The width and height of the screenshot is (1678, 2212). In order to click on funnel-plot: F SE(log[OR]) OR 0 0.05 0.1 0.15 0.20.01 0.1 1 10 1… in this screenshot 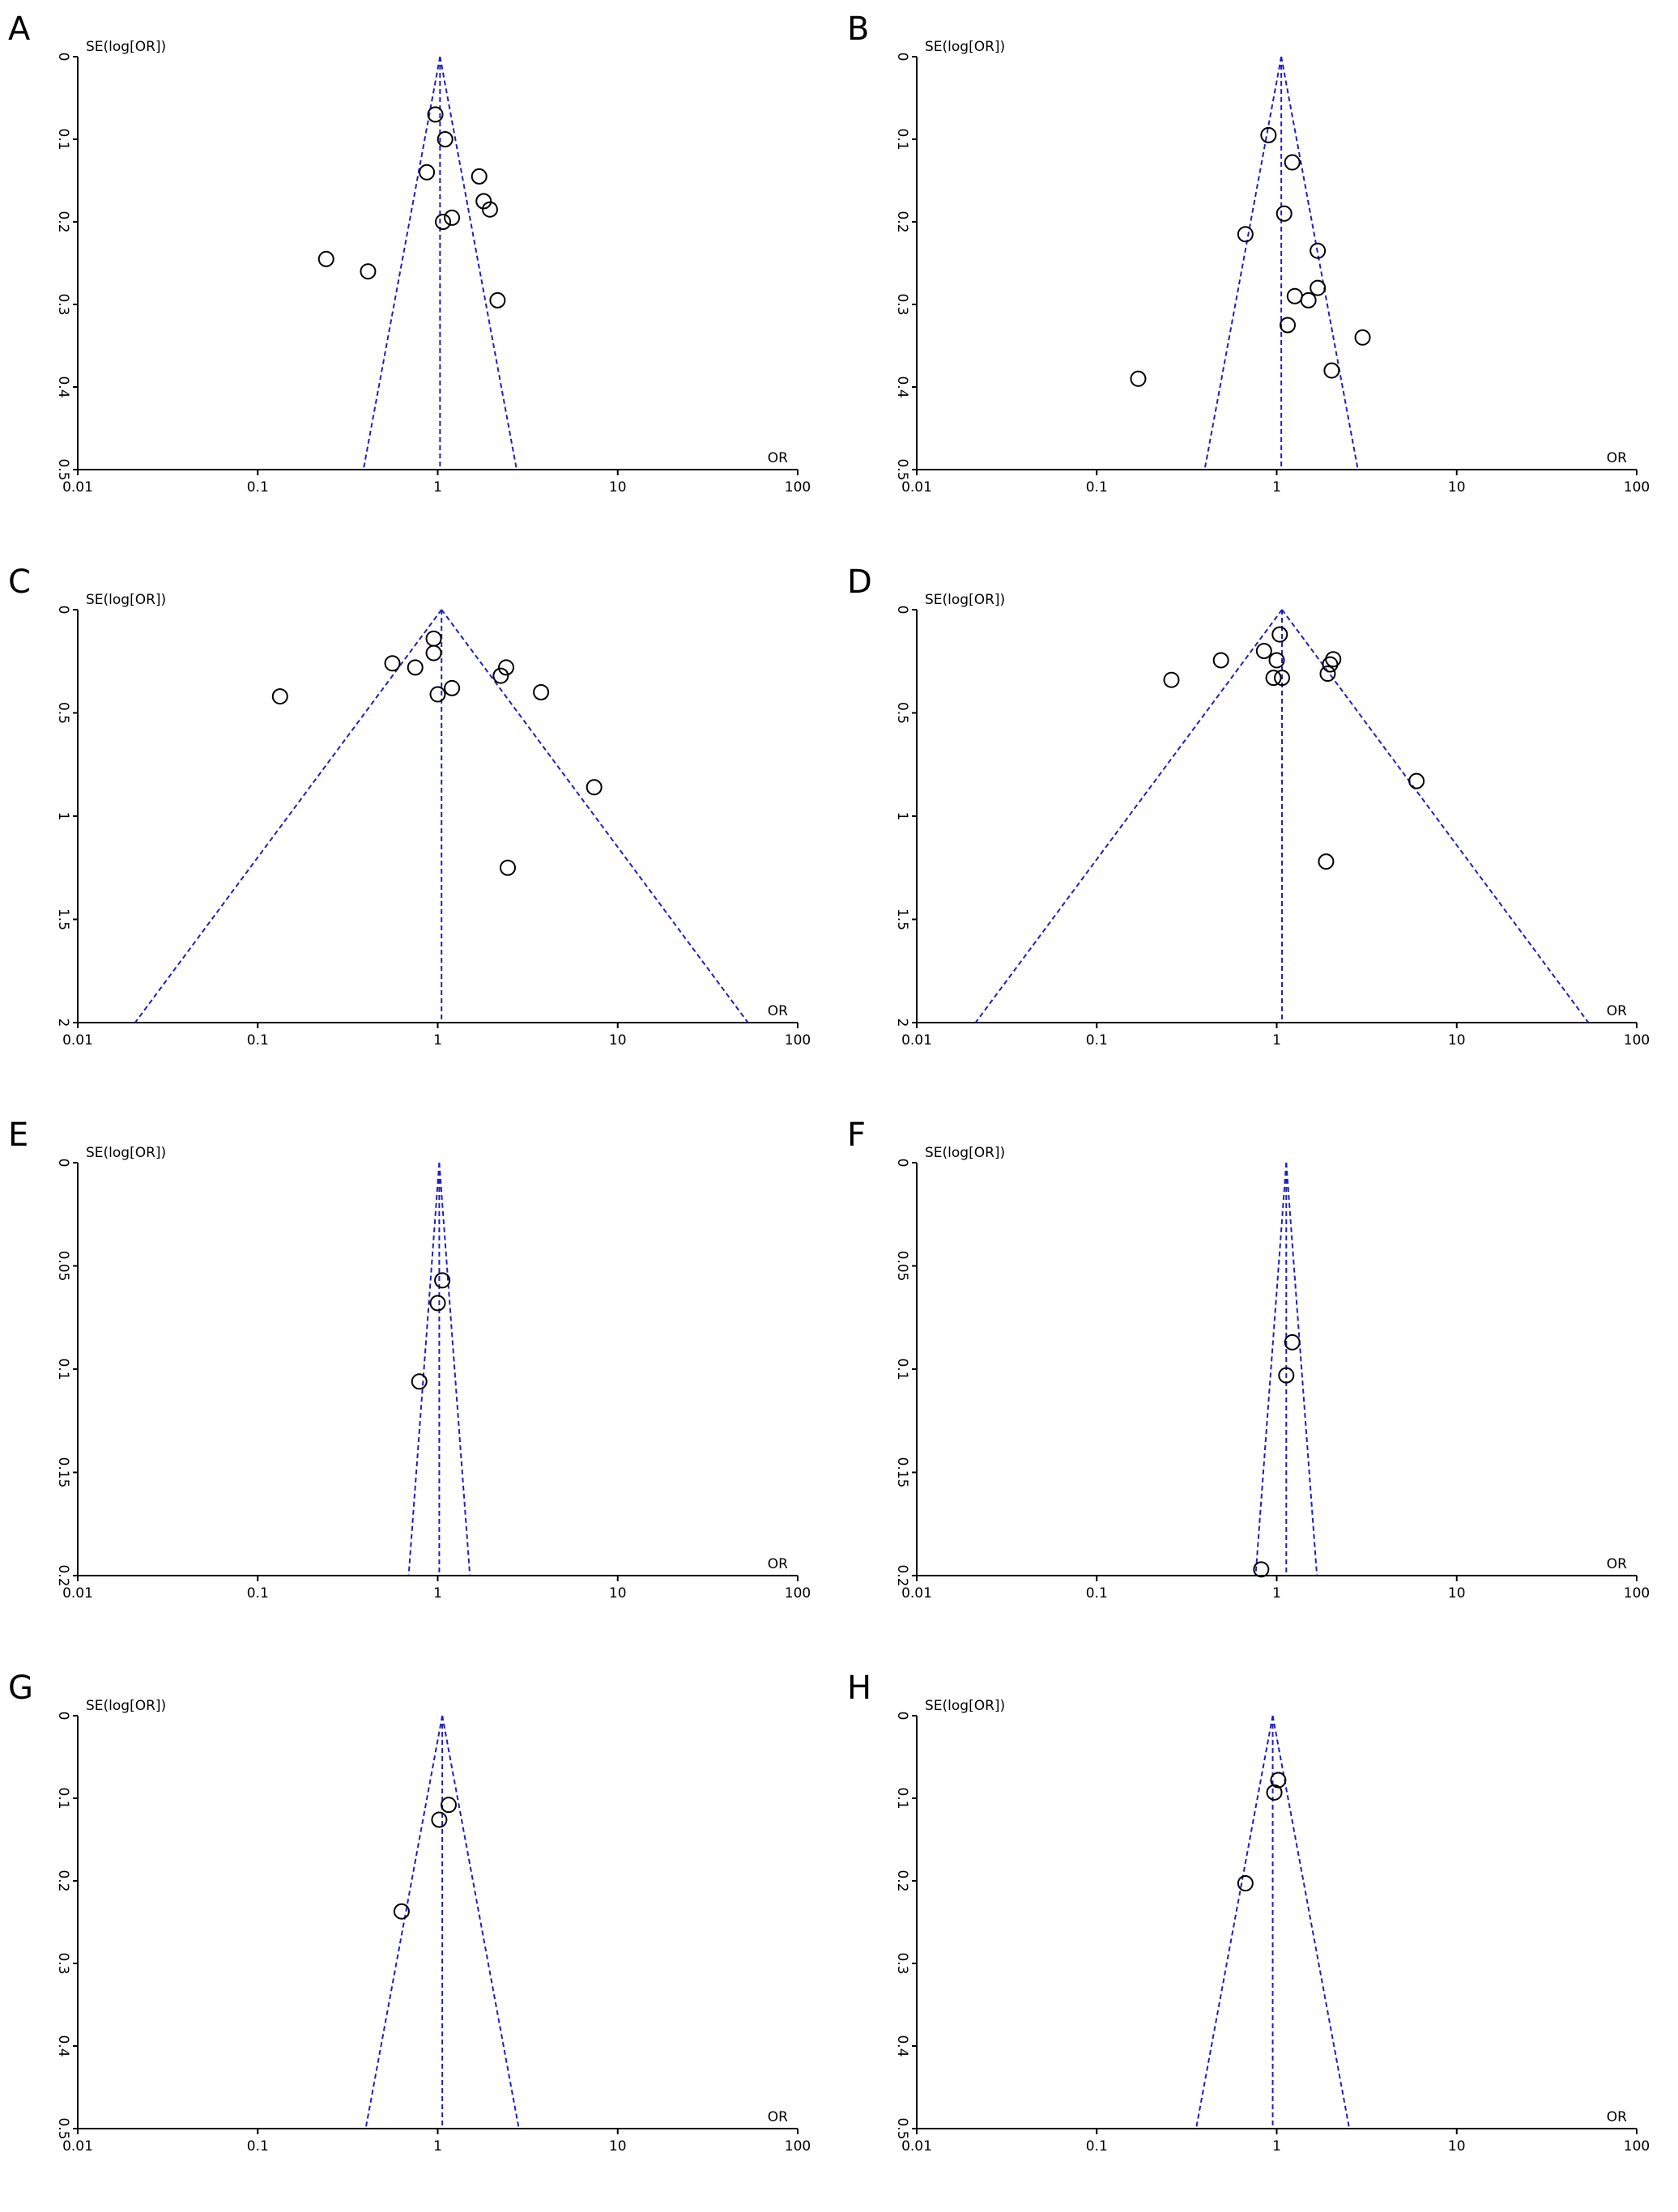, I will do `click(1248, 1360)`.